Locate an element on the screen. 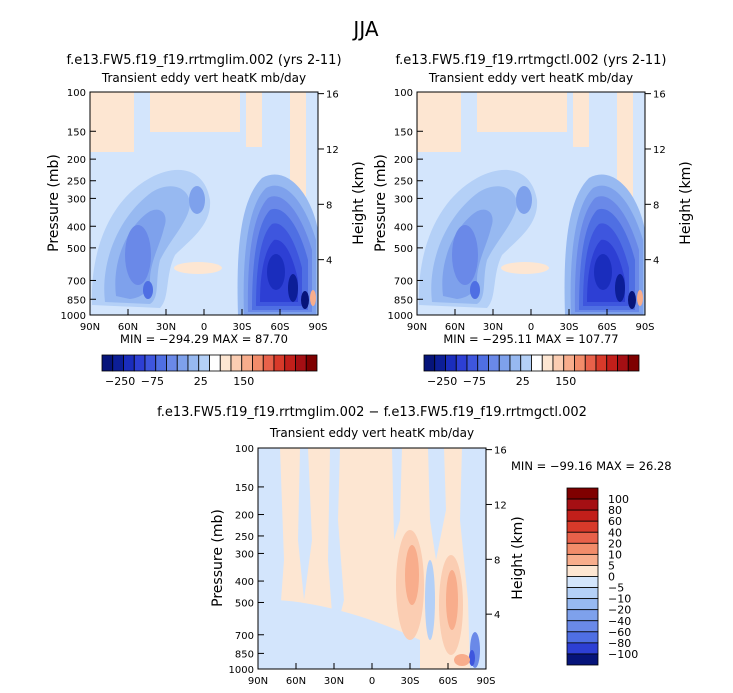  panel-left-subtitle: Transient eddy vert heatK mb/day is located at coordinates (203, 78).